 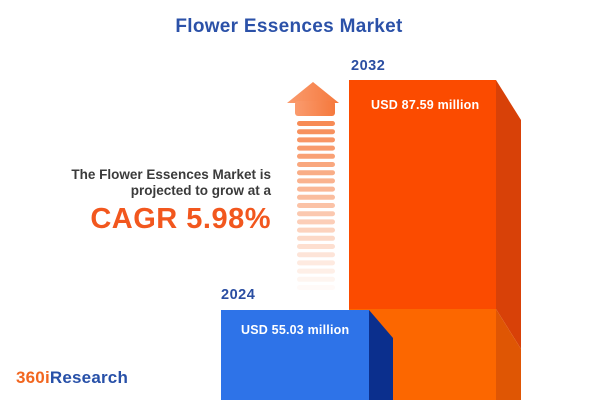 I want to click on growth-note-line1: The Flower Essences Market is, so click(x=171, y=174).